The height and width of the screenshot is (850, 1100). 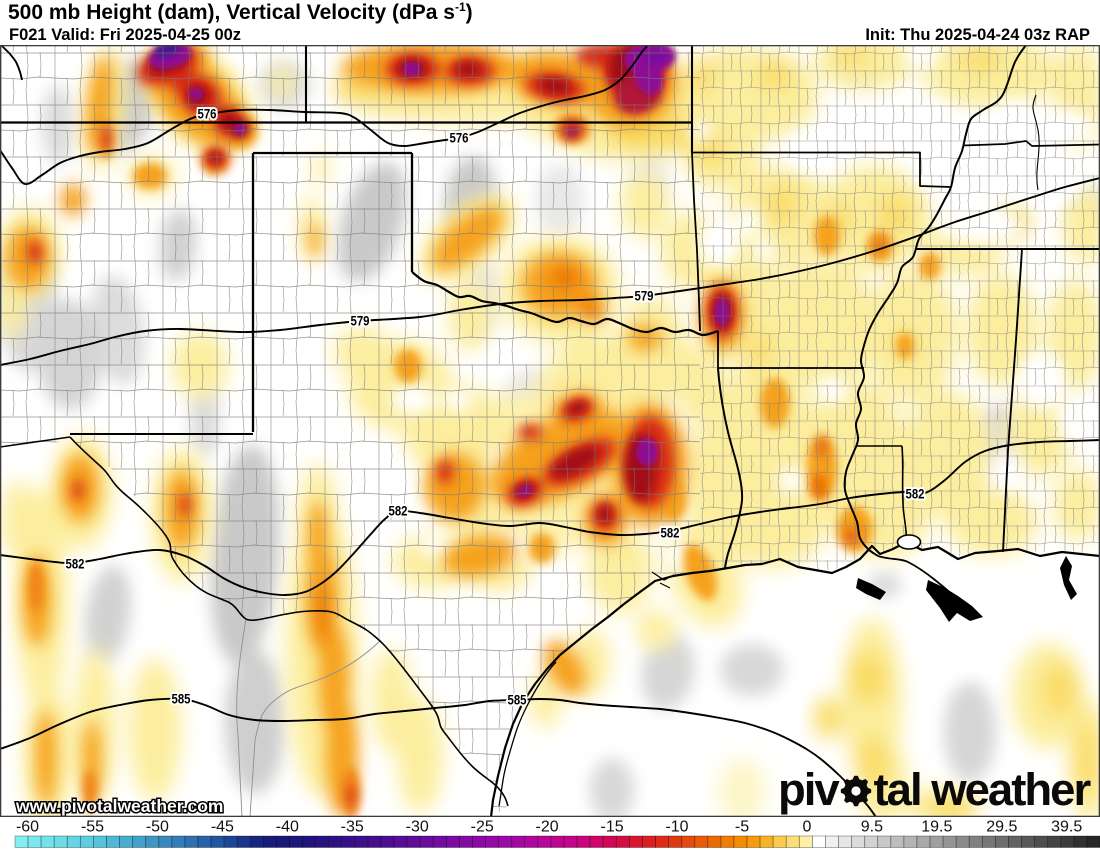 What do you see at coordinates (983, 789) in the screenshot?
I see `svg-text: tal weather` at bounding box center [983, 789].